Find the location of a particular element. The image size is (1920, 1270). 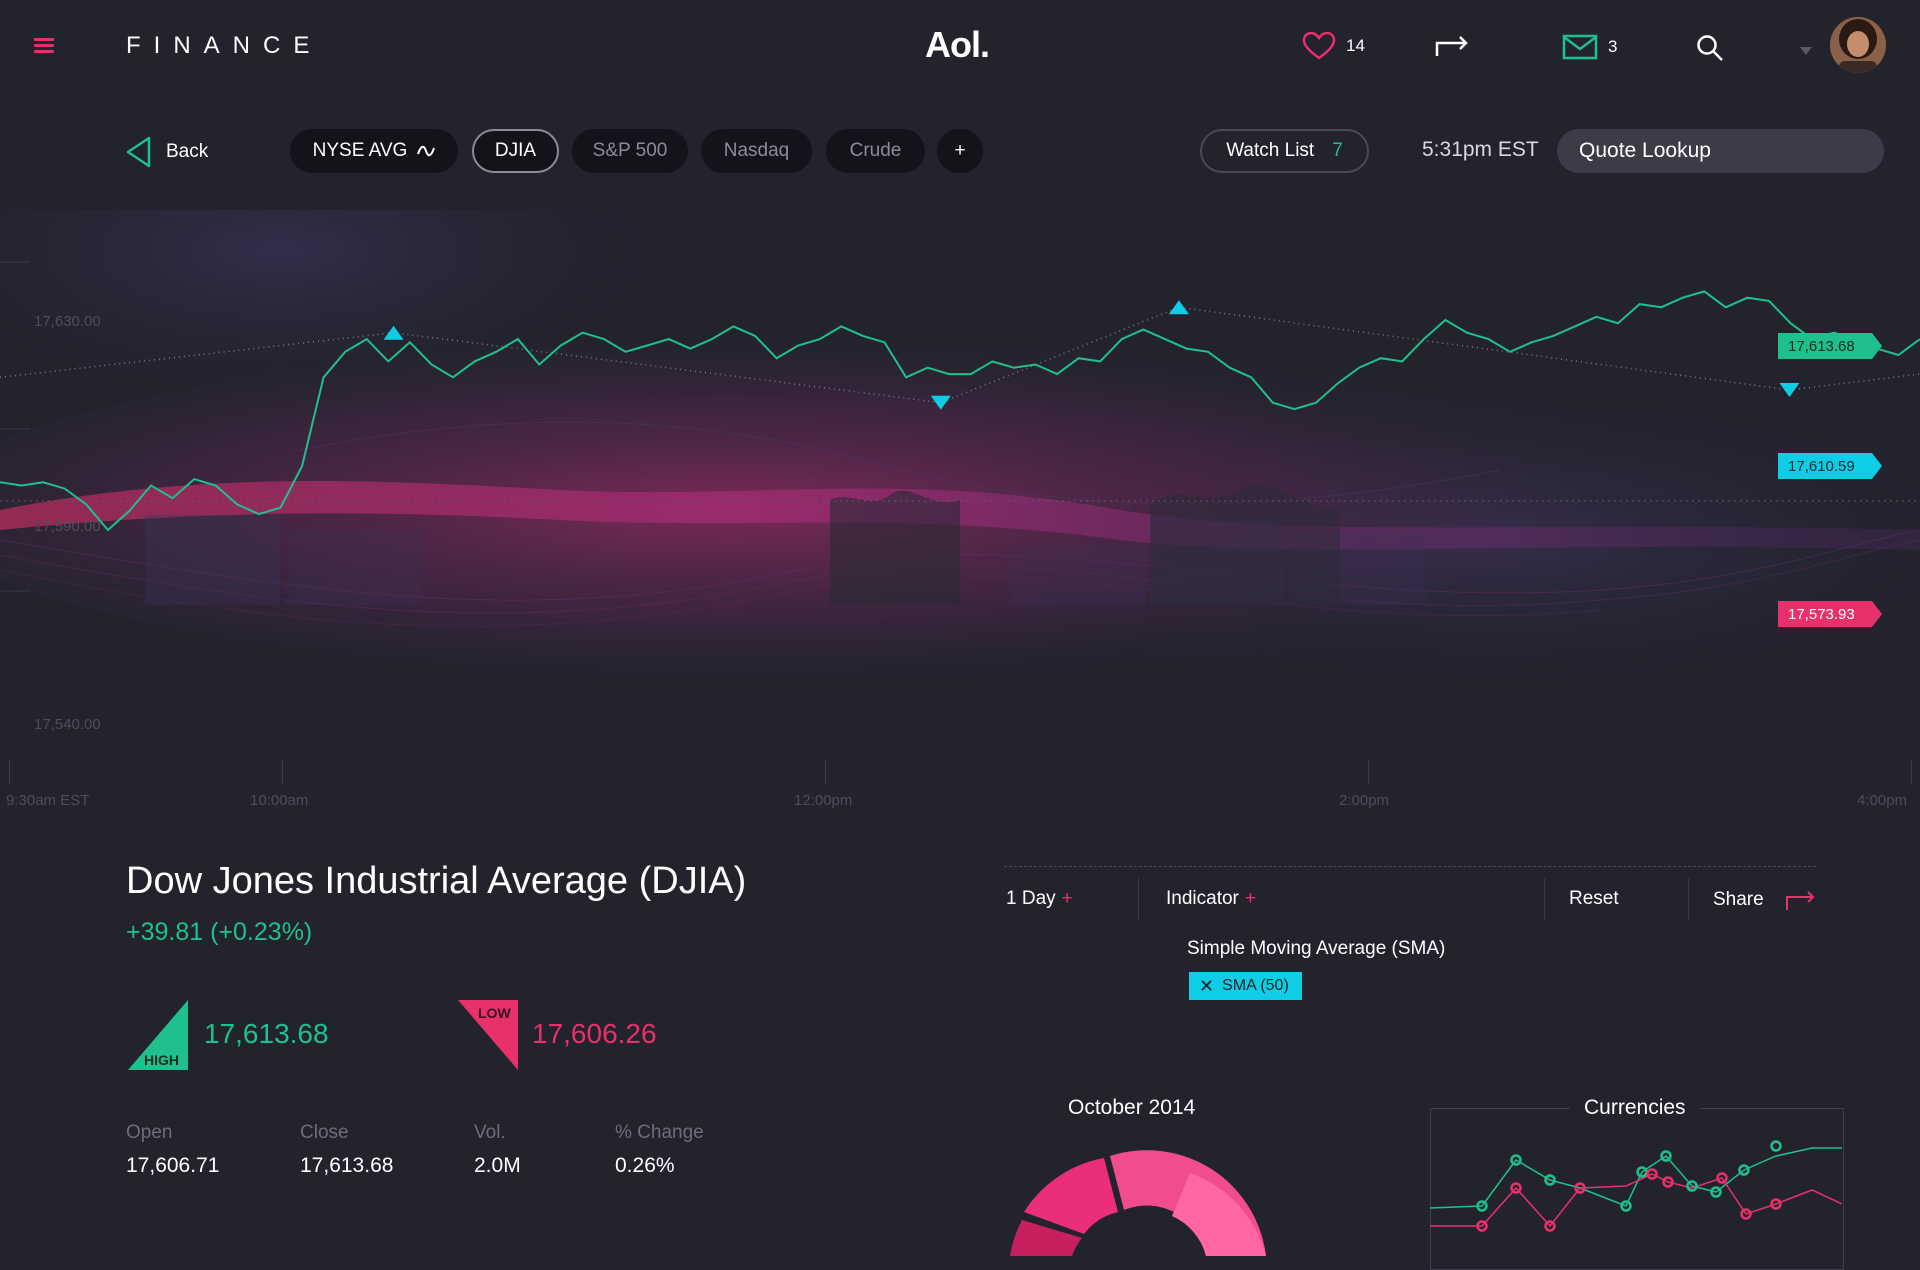

reset-button: Reset is located at coordinates (1594, 899).